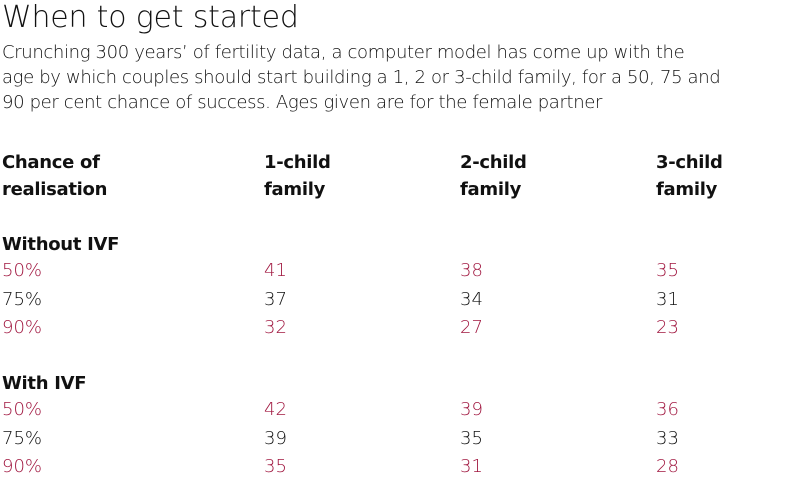 This screenshot has height=480, width=800. What do you see at coordinates (275, 270) in the screenshot?
I see `age-cell: 41` at bounding box center [275, 270].